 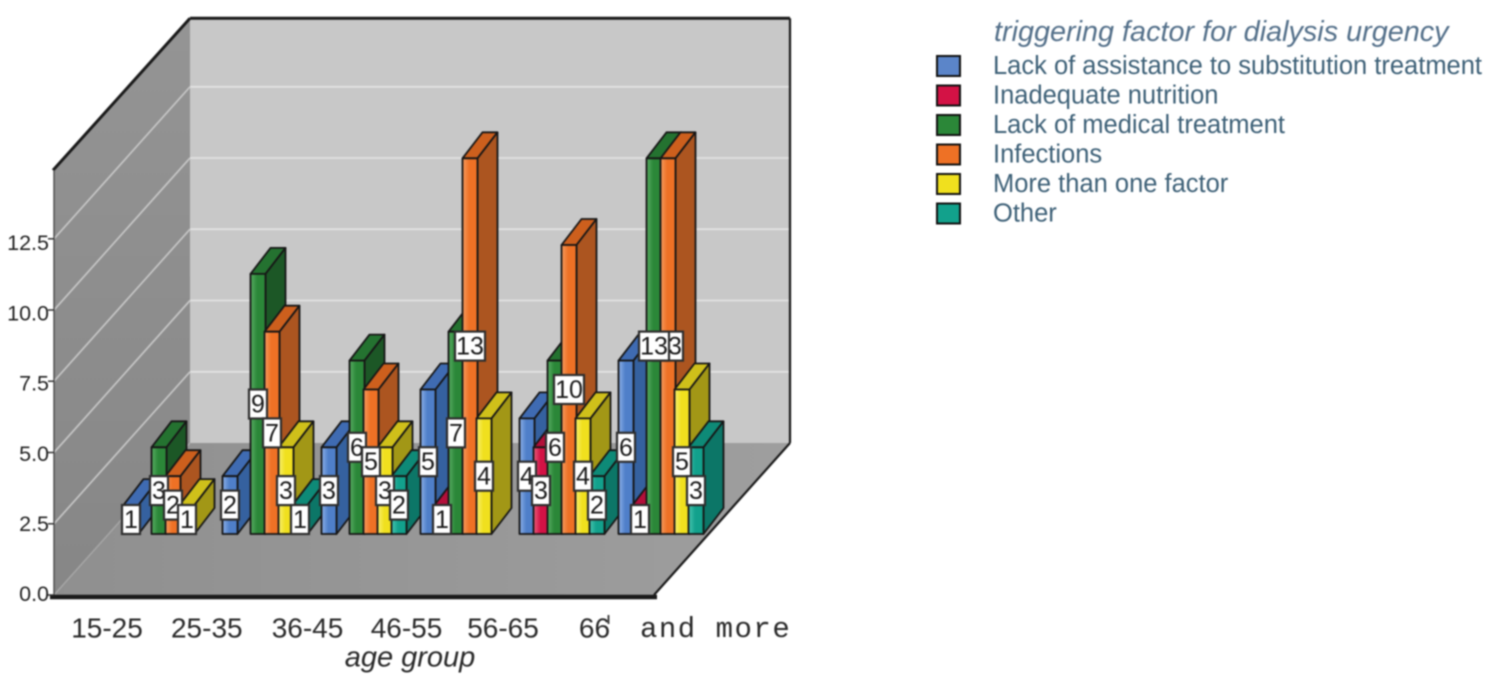 What do you see at coordinates (1139, 125) in the screenshot?
I see `svg-text: Lack of medical treatment` at bounding box center [1139, 125].